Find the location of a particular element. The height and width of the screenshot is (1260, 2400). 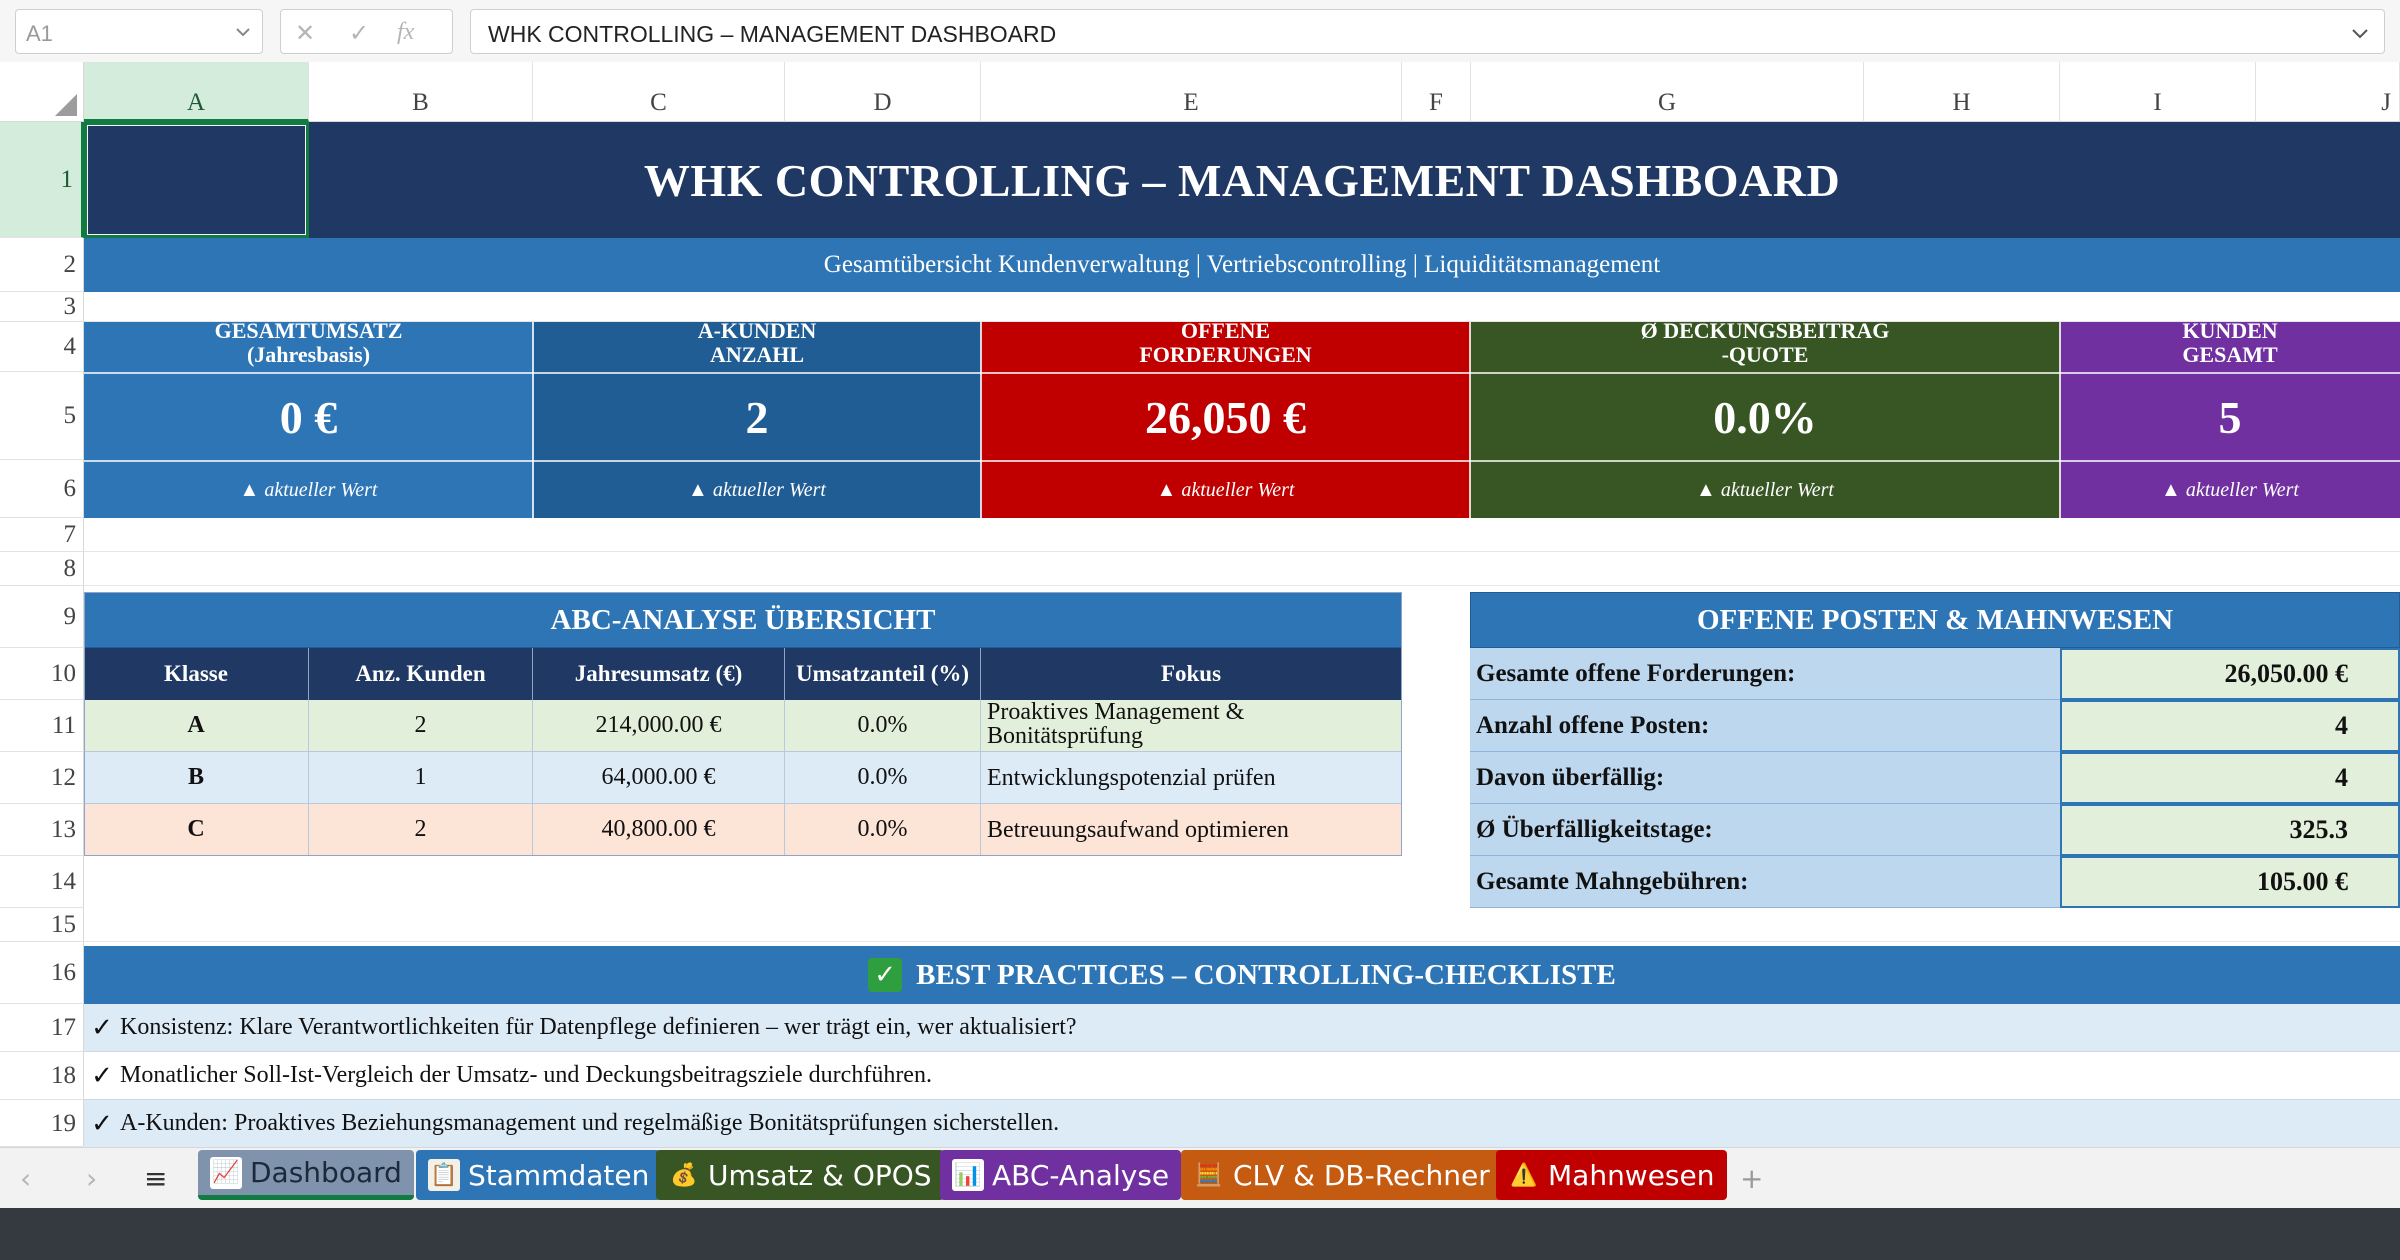

name-box: A1 is located at coordinates (139, 31).